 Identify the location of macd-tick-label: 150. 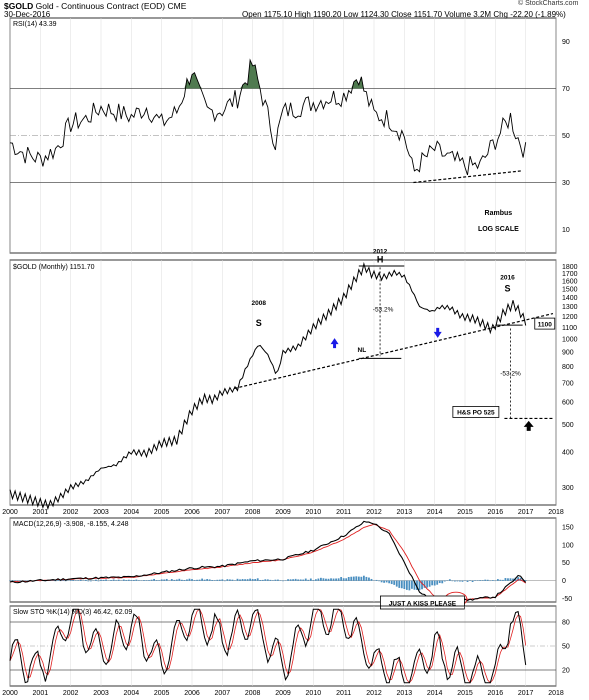
(568, 527).